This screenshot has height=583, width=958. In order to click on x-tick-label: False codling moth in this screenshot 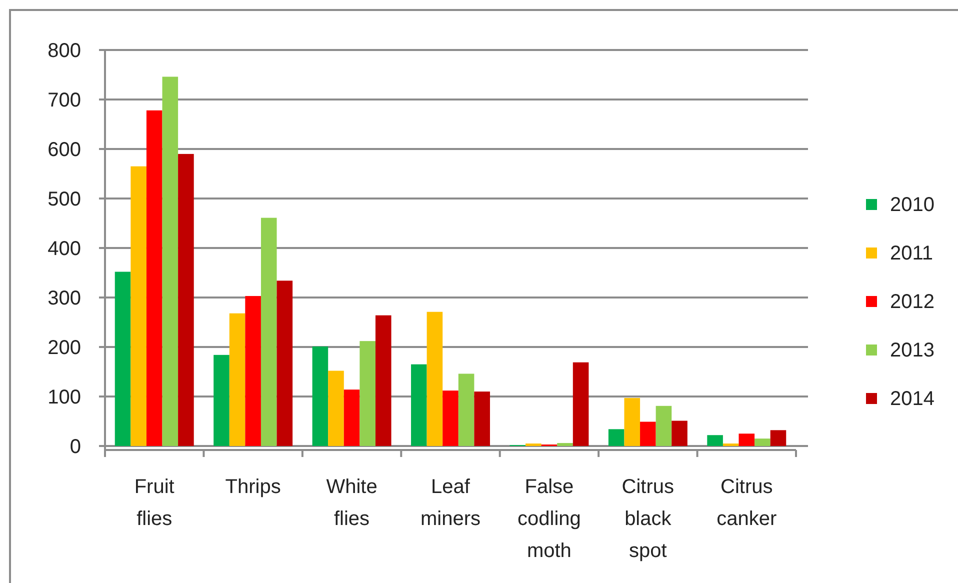, I will do `click(549, 519)`.